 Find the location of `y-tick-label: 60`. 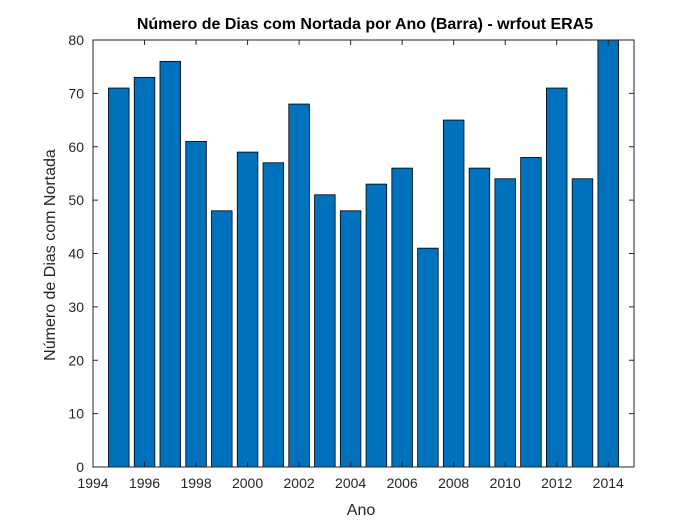

y-tick-label: 60 is located at coordinates (76, 147).